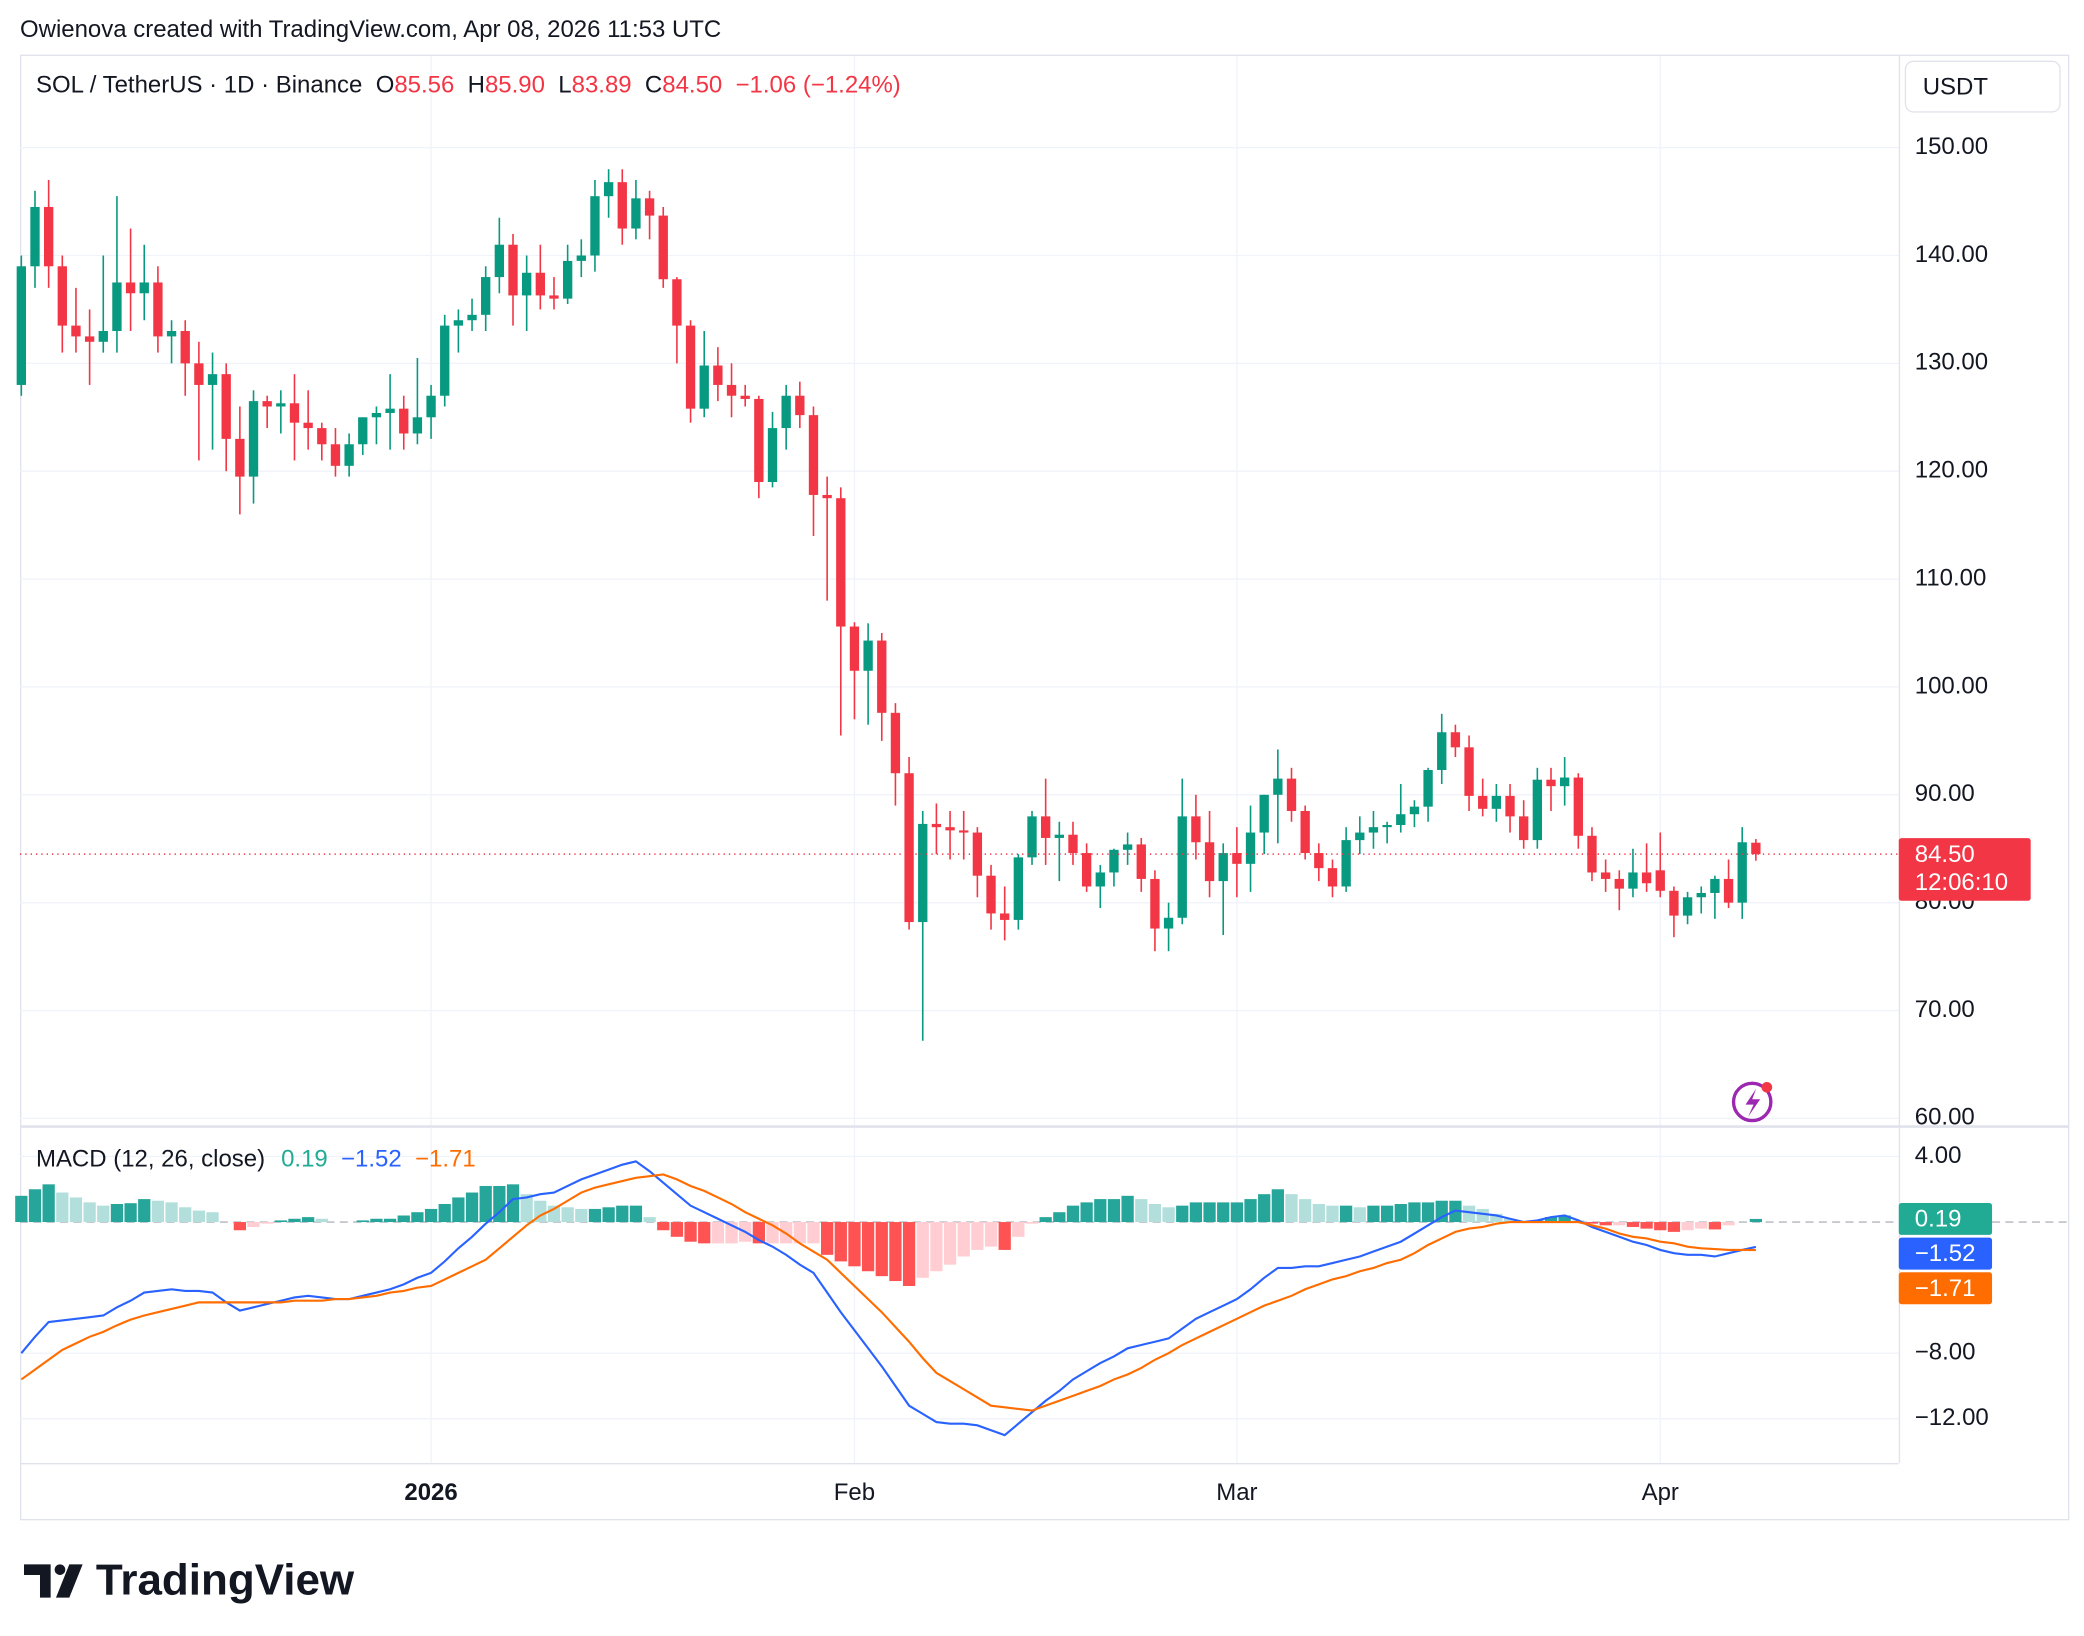 The height and width of the screenshot is (1636, 2084). I want to click on x-tick-label: Feb, so click(854, 1492).